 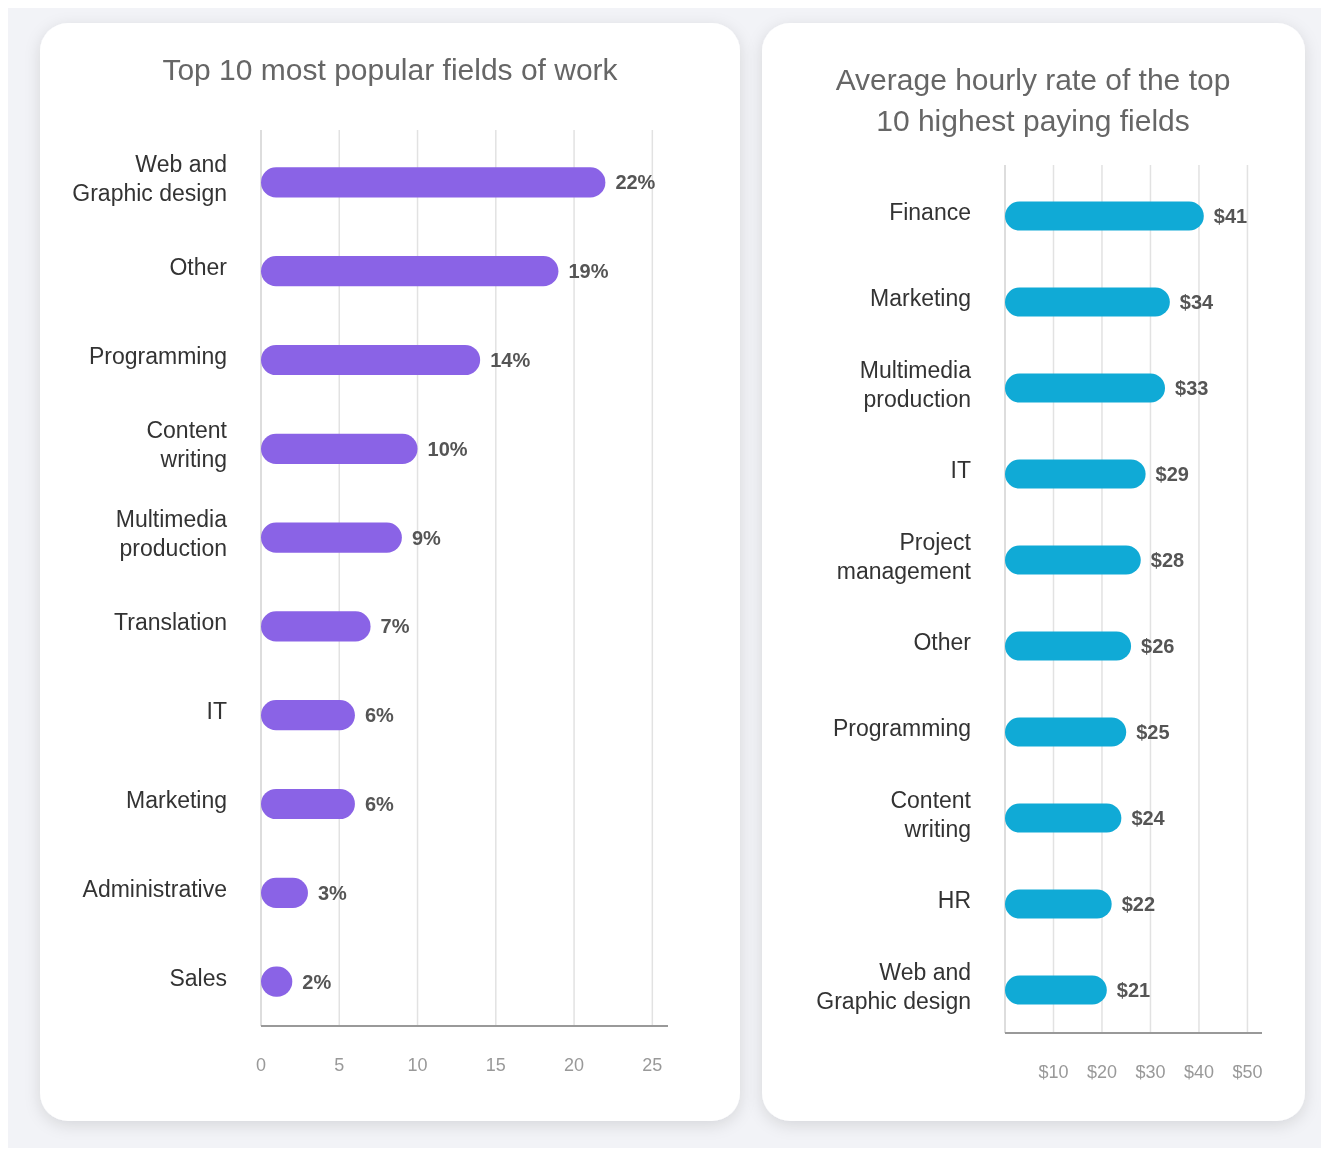 I want to click on data-label: $34, so click(x=1197, y=302).